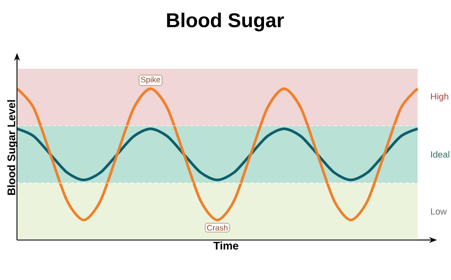 The image size is (451, 280). Describe the element at coordinates (225, 22) in the screenshot. I see `chart-title: Blood Sugar` at that location.